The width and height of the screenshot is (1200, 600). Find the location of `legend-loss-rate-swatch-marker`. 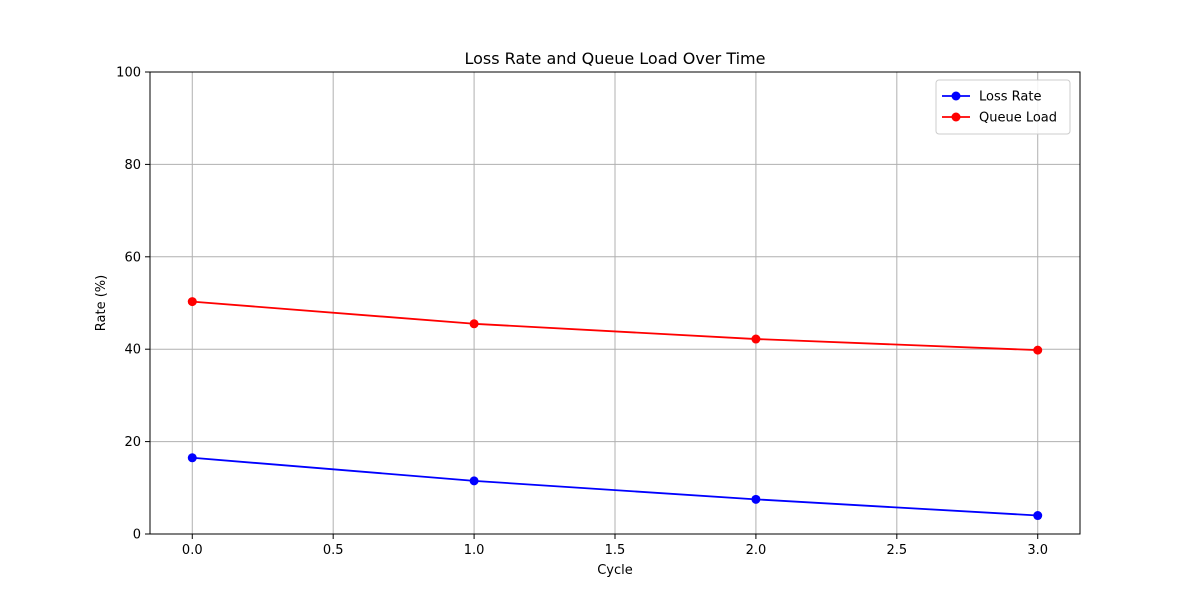

legend-loss-rate-swatch-marker is located at coordinates (956, 96).